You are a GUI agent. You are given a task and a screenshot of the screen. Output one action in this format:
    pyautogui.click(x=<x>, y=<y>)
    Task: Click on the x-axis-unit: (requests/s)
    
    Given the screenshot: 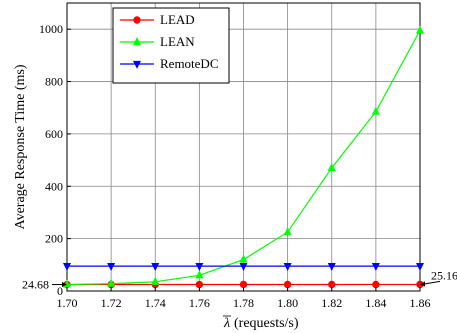 What is the action you would take?
    pyautogui.click(x=266, y=323)
    